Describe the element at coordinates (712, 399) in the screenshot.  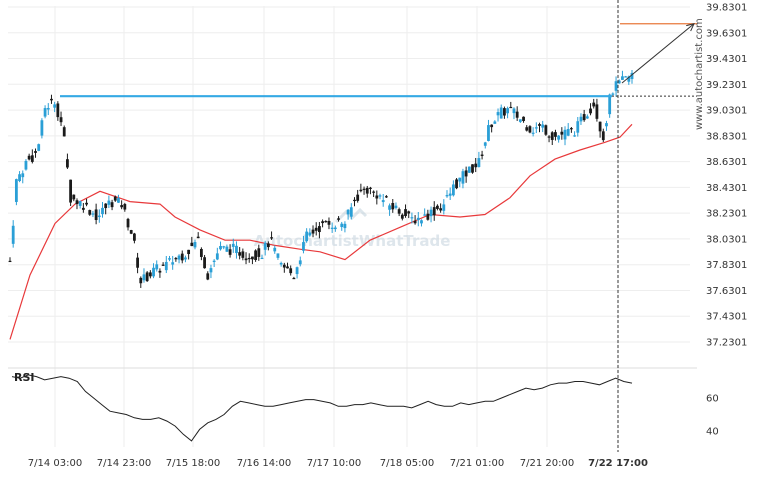
I see `rsi-tick-label: 60` at that location.